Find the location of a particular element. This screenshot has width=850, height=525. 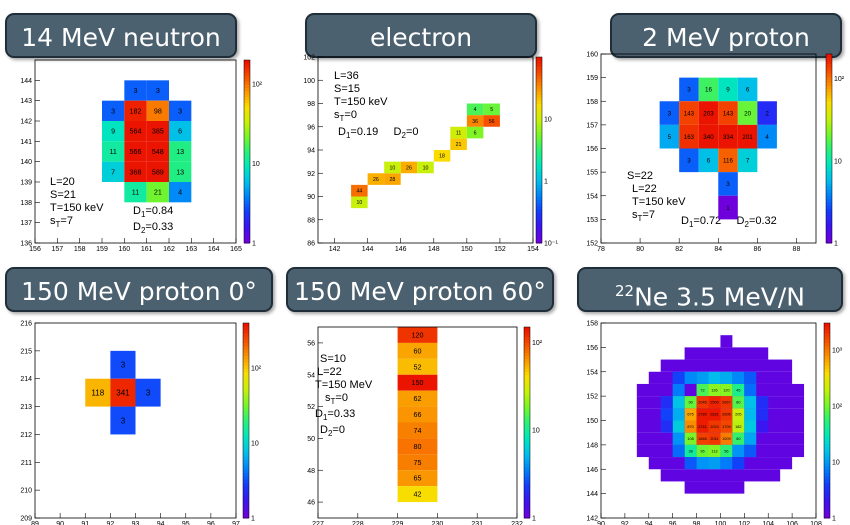

colorbar-tick-label: 1 is located at coordinates (834, 519).